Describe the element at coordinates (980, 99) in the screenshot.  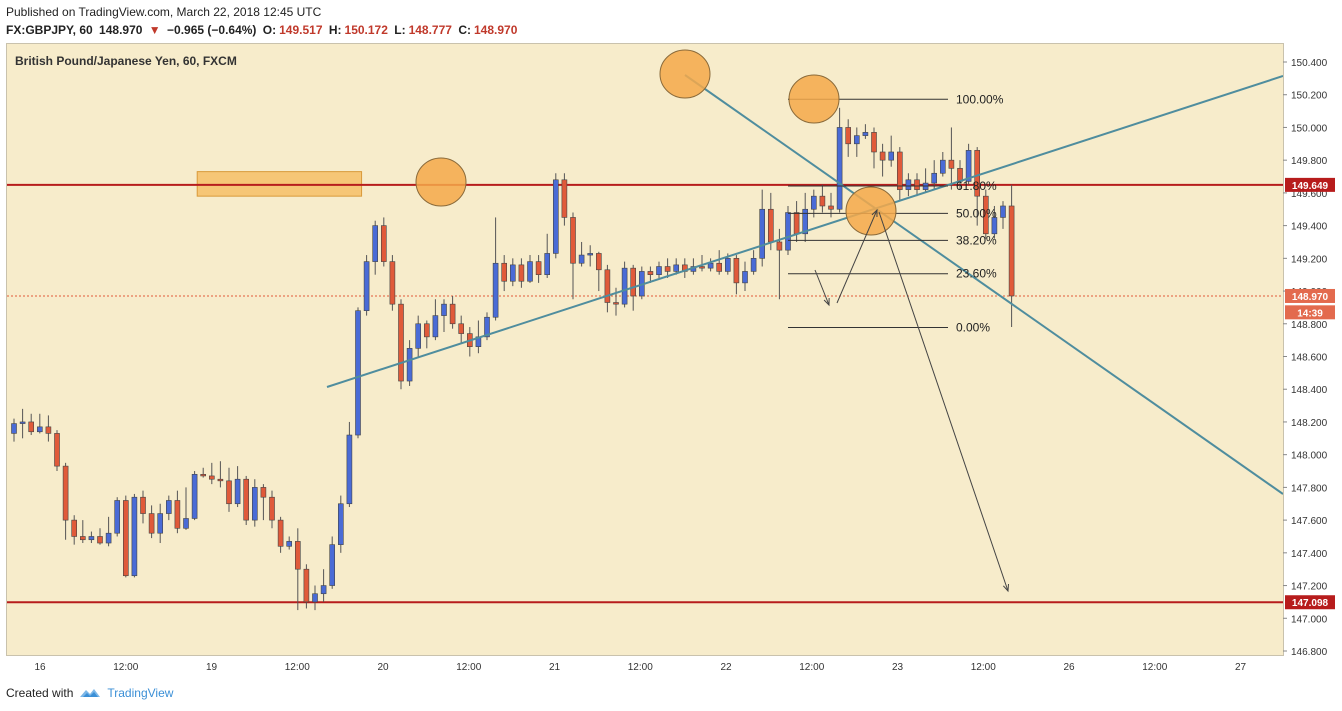
I see `fib-level-label: 100.00%` at that location.